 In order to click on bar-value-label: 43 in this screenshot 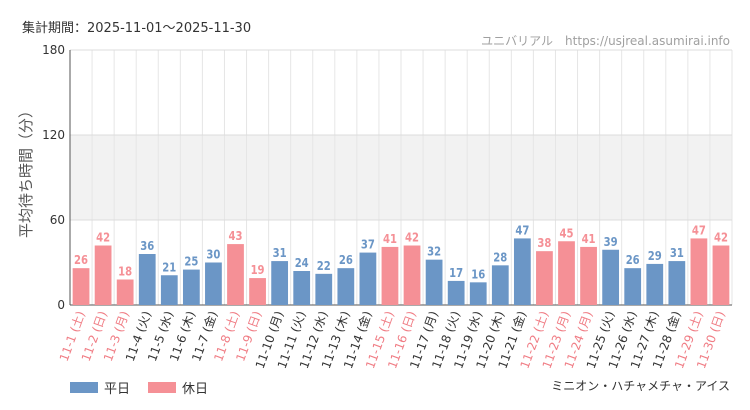, I will do `click(236, 236)`.